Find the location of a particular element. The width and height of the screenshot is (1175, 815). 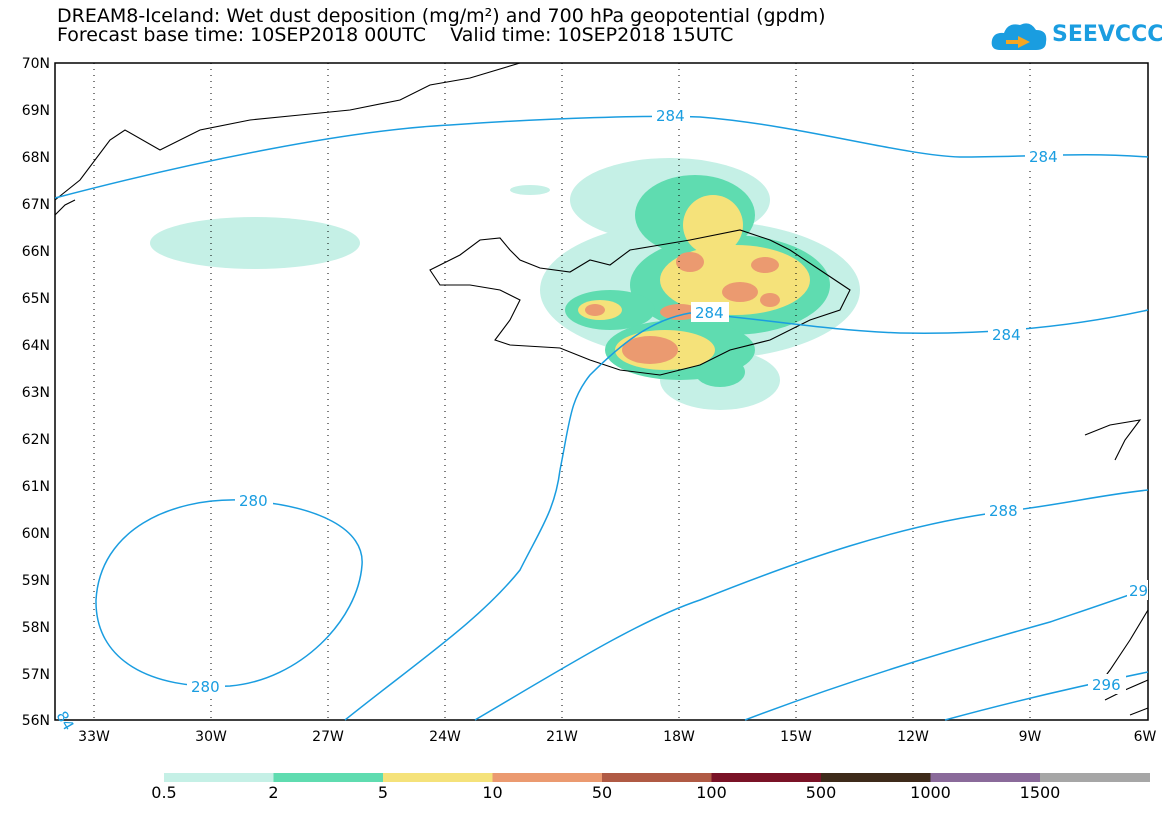

cloud-icon is located at coordinates (1019, 36).